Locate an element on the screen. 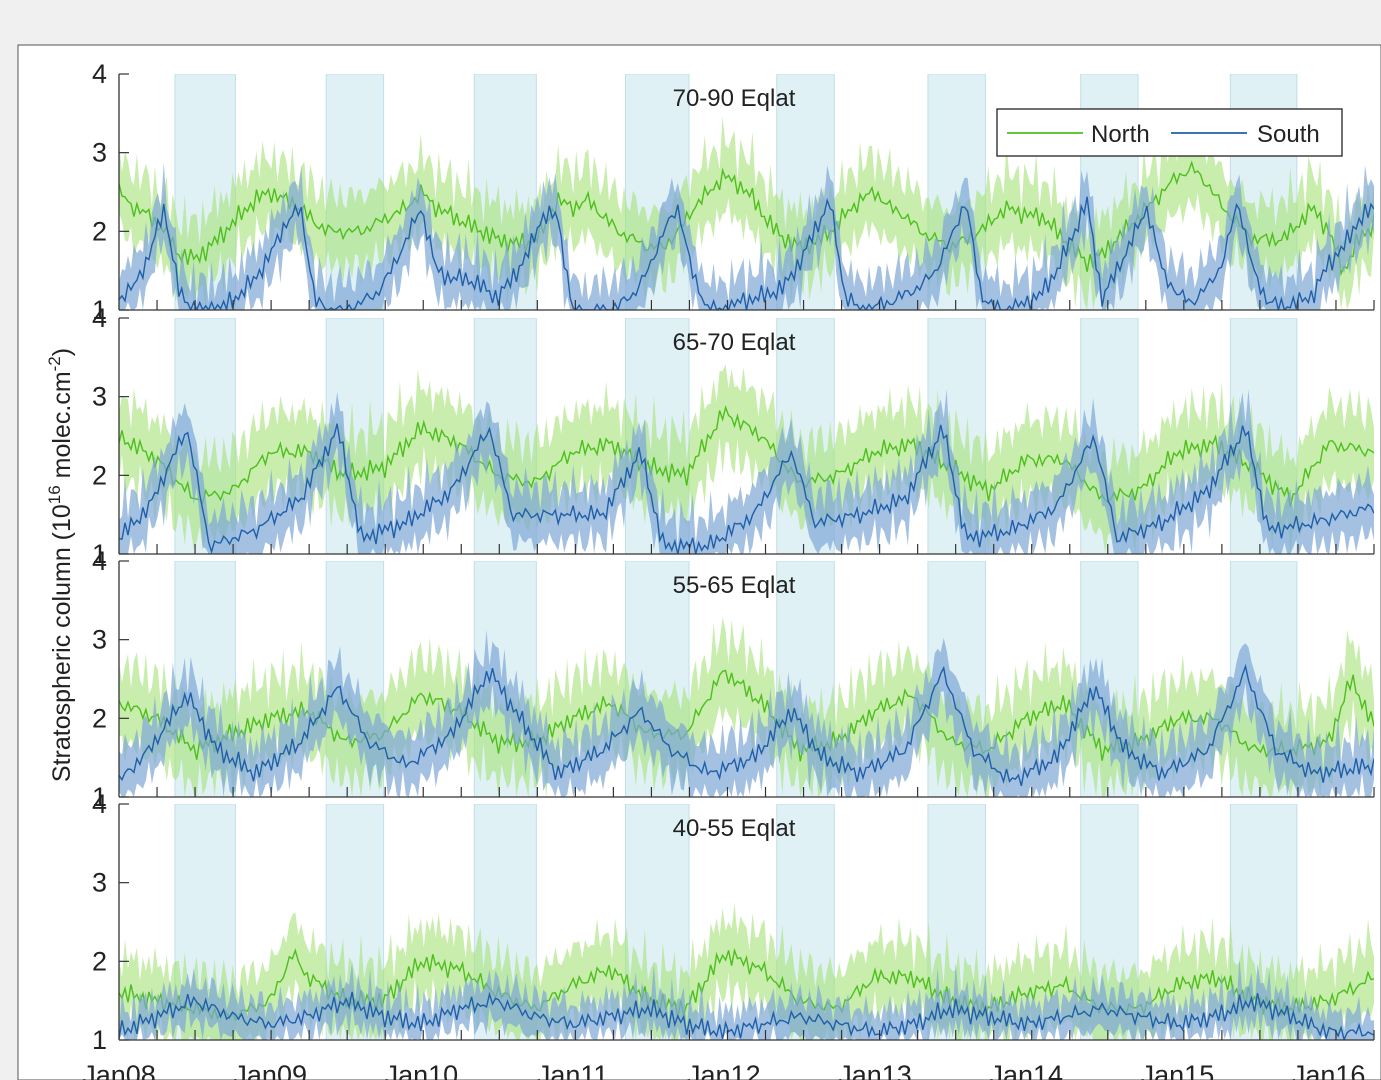 This screenshot has height=1080, width=1381. legend-north-label: North is located at coordinates (1120, 134).